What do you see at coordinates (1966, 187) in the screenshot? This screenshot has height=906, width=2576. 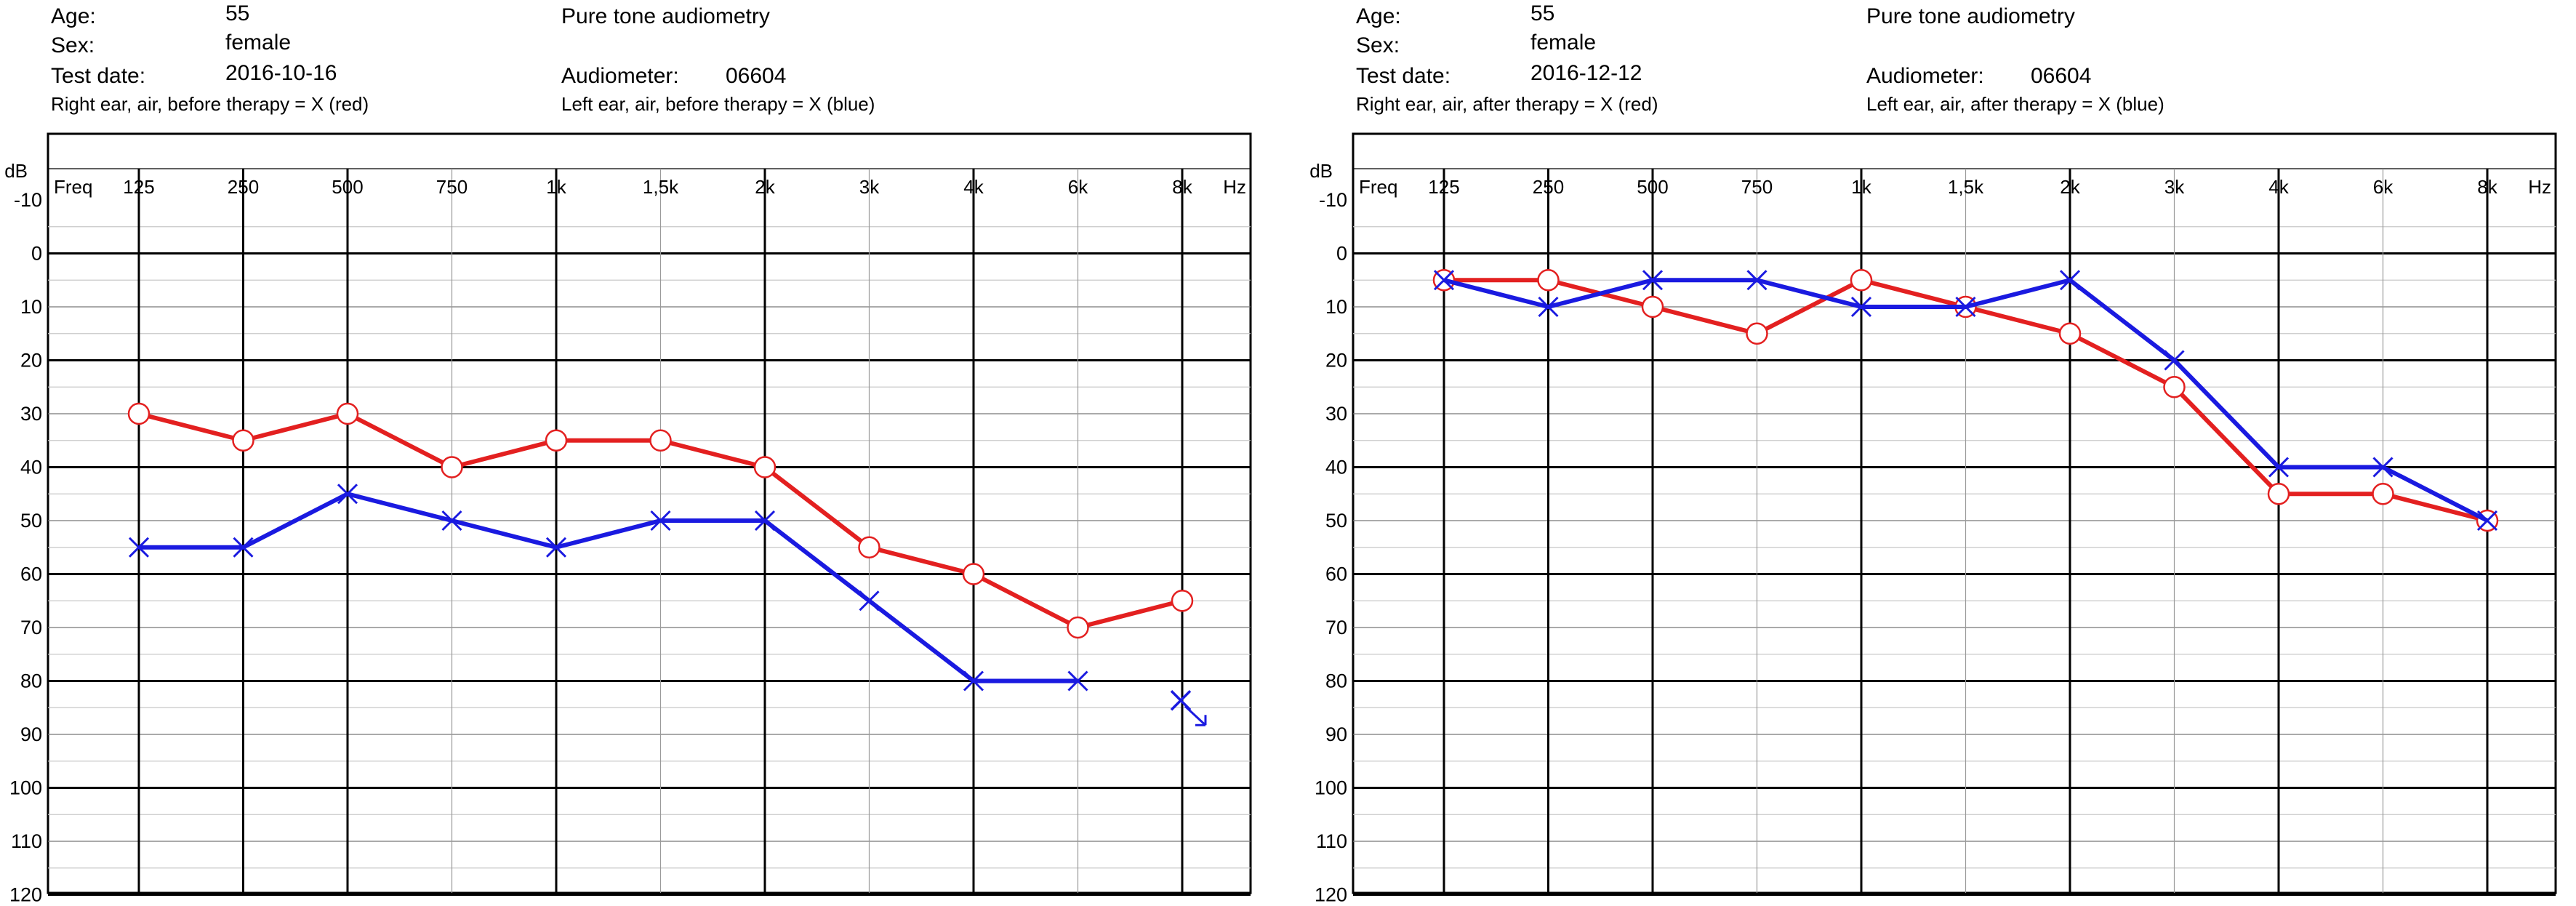 I see `x-tick-label: 1,5k` at bounding box center [1966, 187].